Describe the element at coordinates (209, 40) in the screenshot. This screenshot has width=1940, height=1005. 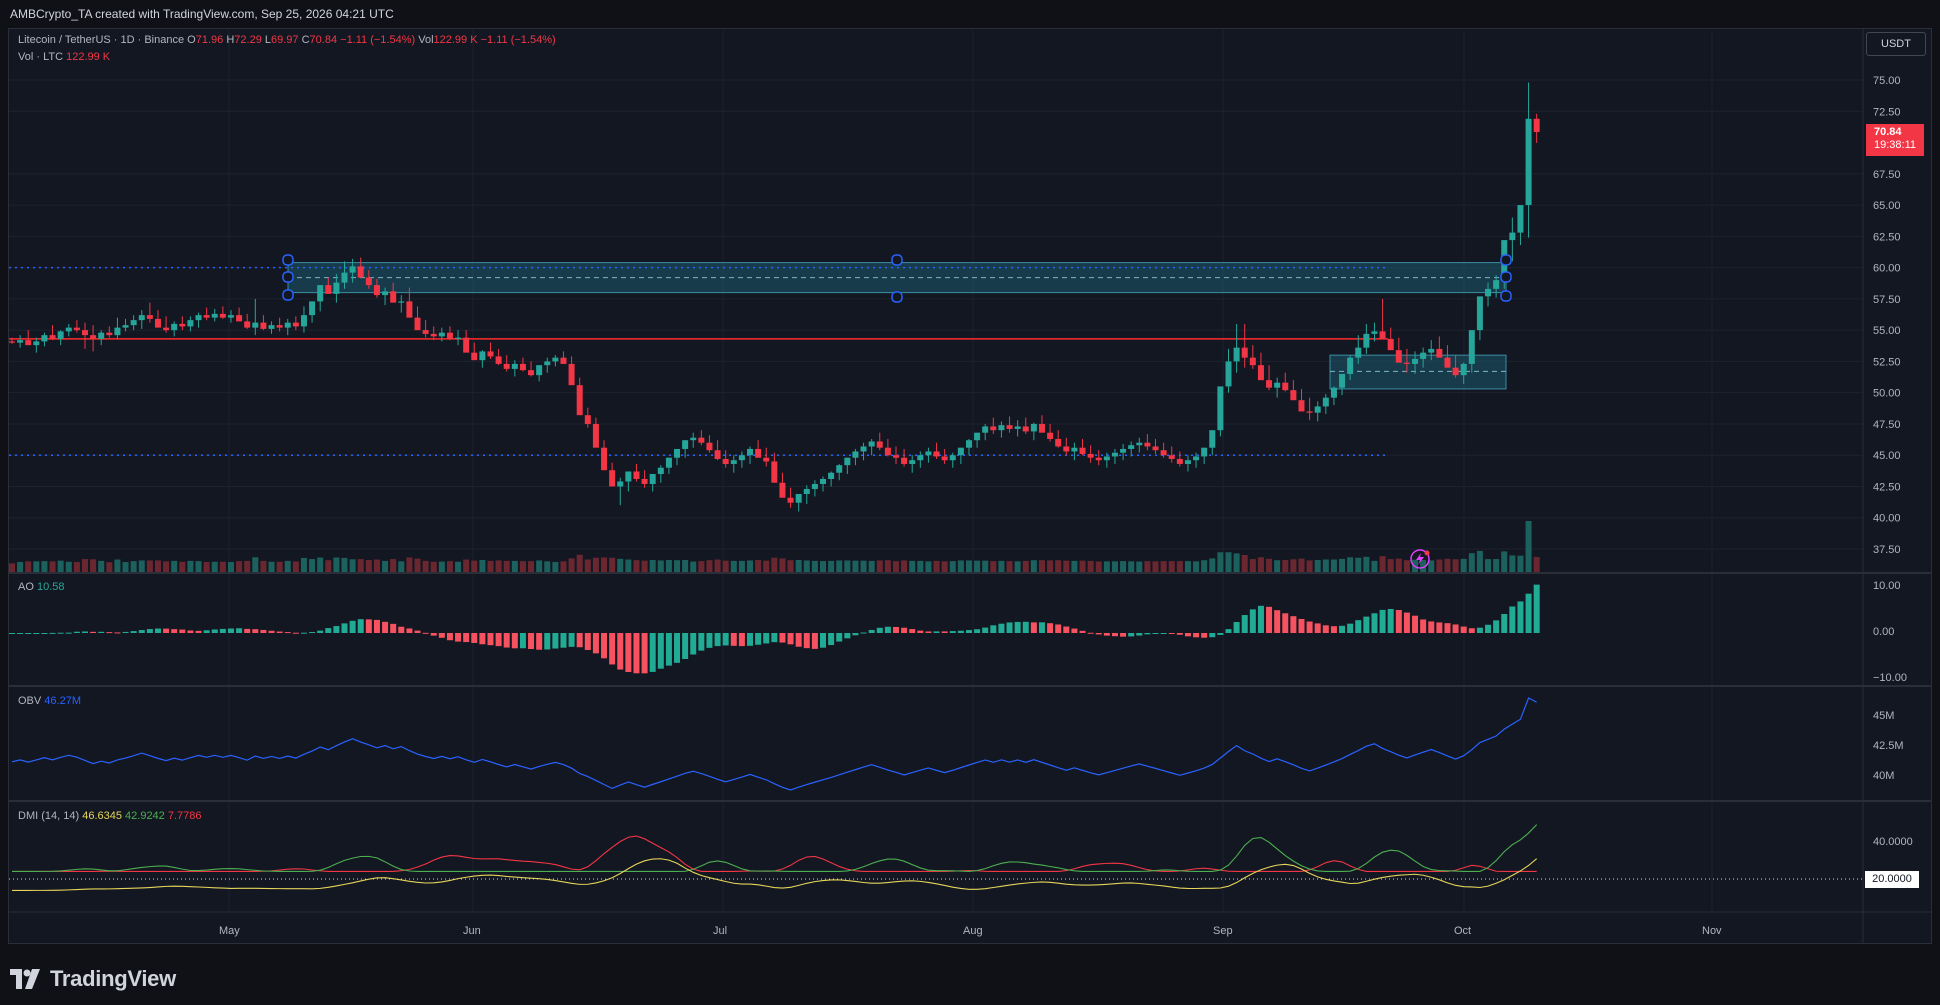
I see `open-value: 71.96` at that location.